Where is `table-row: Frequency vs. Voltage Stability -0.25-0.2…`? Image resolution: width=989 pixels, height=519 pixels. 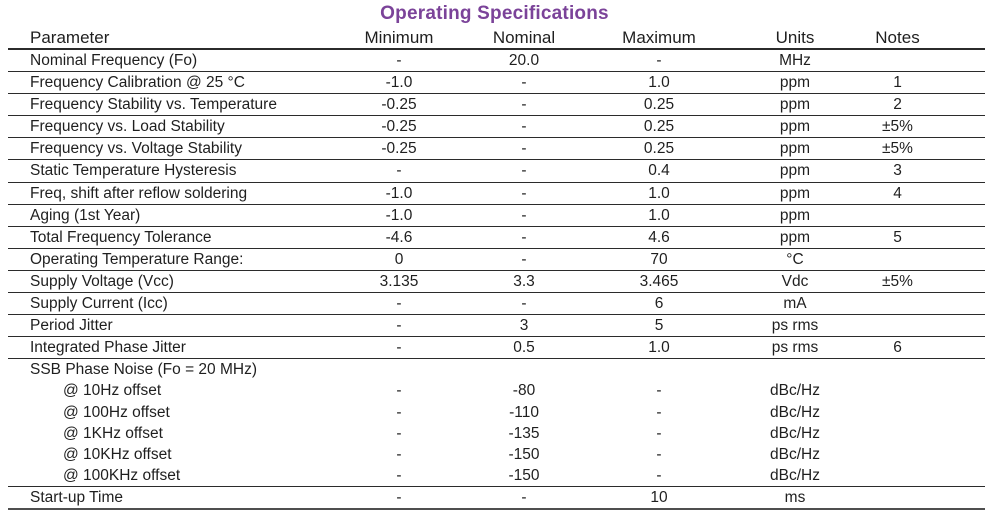
table-row: Frequency vs. Voltage Stability -0.25-0.2… is located at coordinates (496, 149).